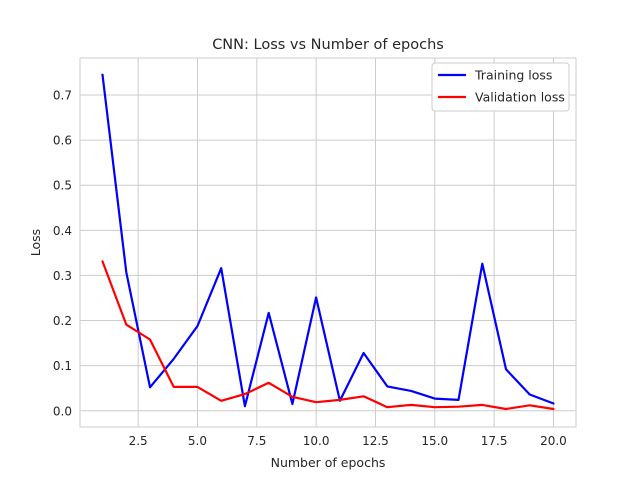  Describe the element at coordinates (62, 95) in the screenshot. I see `y-tick-label: 0.7` at that location.